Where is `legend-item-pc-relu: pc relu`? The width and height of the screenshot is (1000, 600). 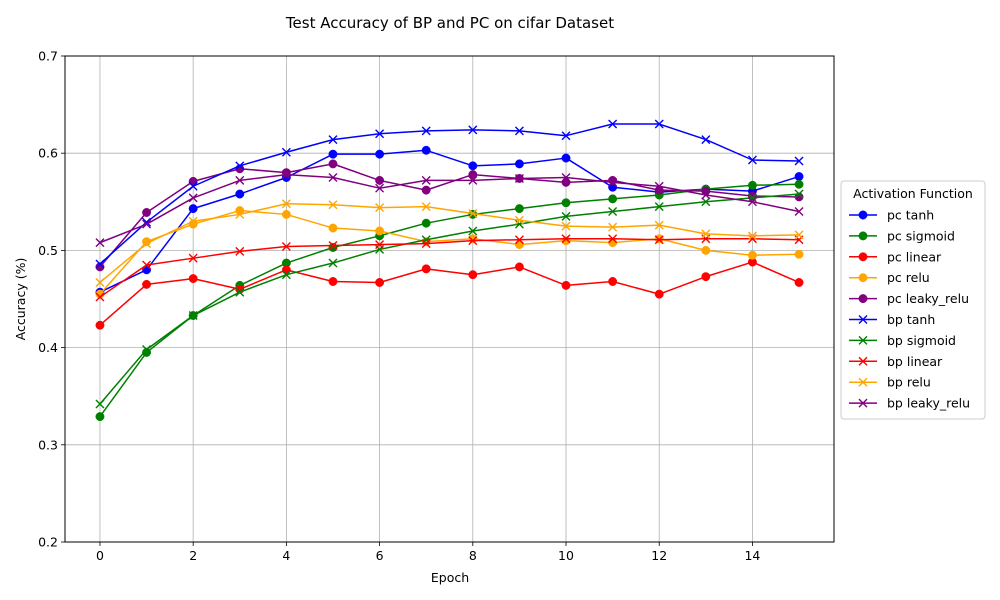
legend-item-pc-relu: pc relu is located at coordinates (889, 277).